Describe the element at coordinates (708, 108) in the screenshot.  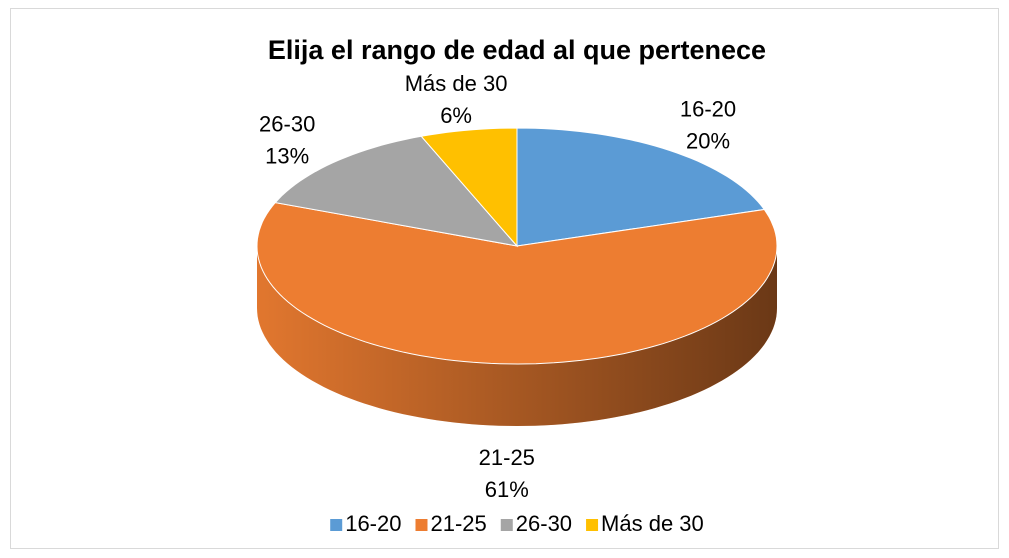
I see `data-label-category: 16-20` at that location.